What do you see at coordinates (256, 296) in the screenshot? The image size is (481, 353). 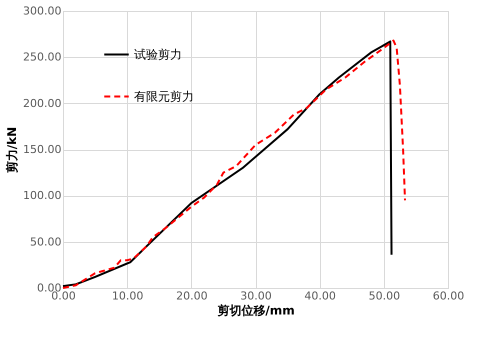 I see `x-tick-label: 30.00` at bounding box center [256, 296].